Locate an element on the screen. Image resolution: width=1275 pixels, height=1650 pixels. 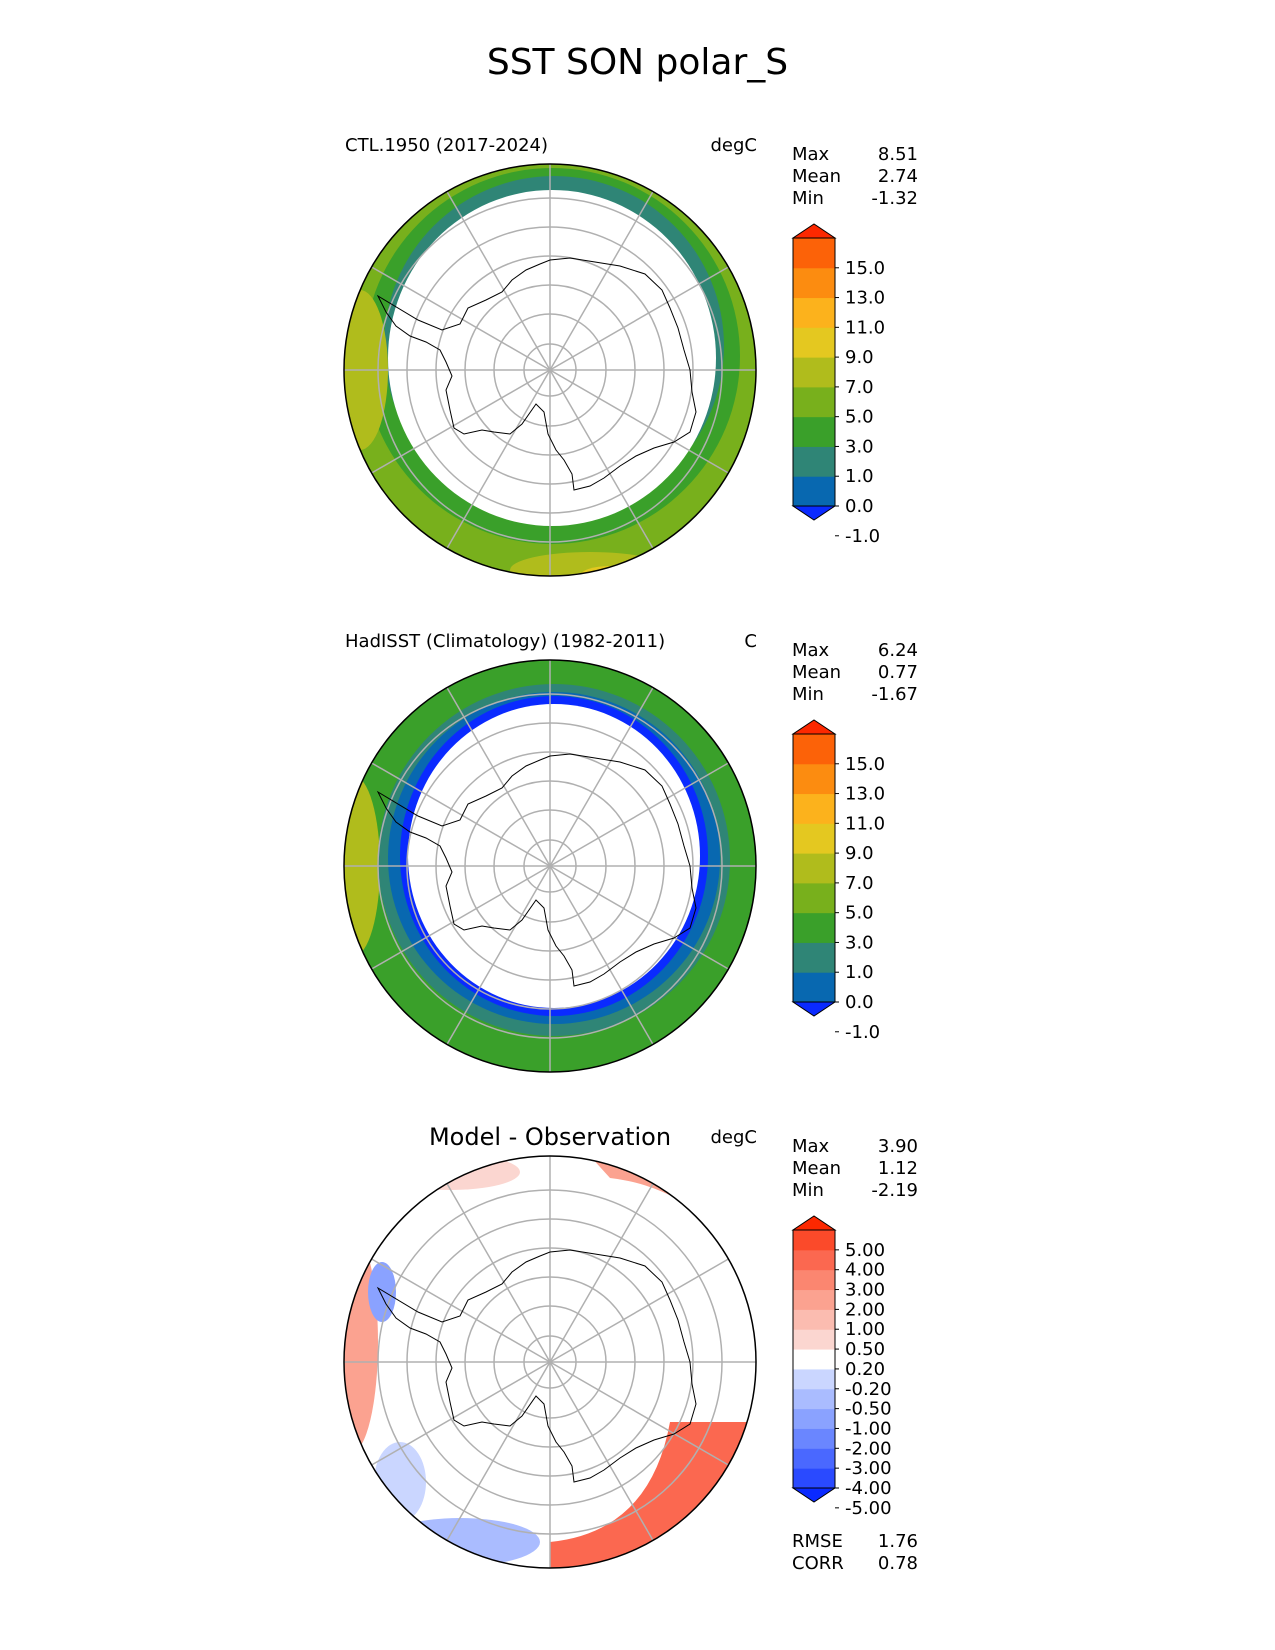
corr-label: CORR is located at coordinates (818, 1563).